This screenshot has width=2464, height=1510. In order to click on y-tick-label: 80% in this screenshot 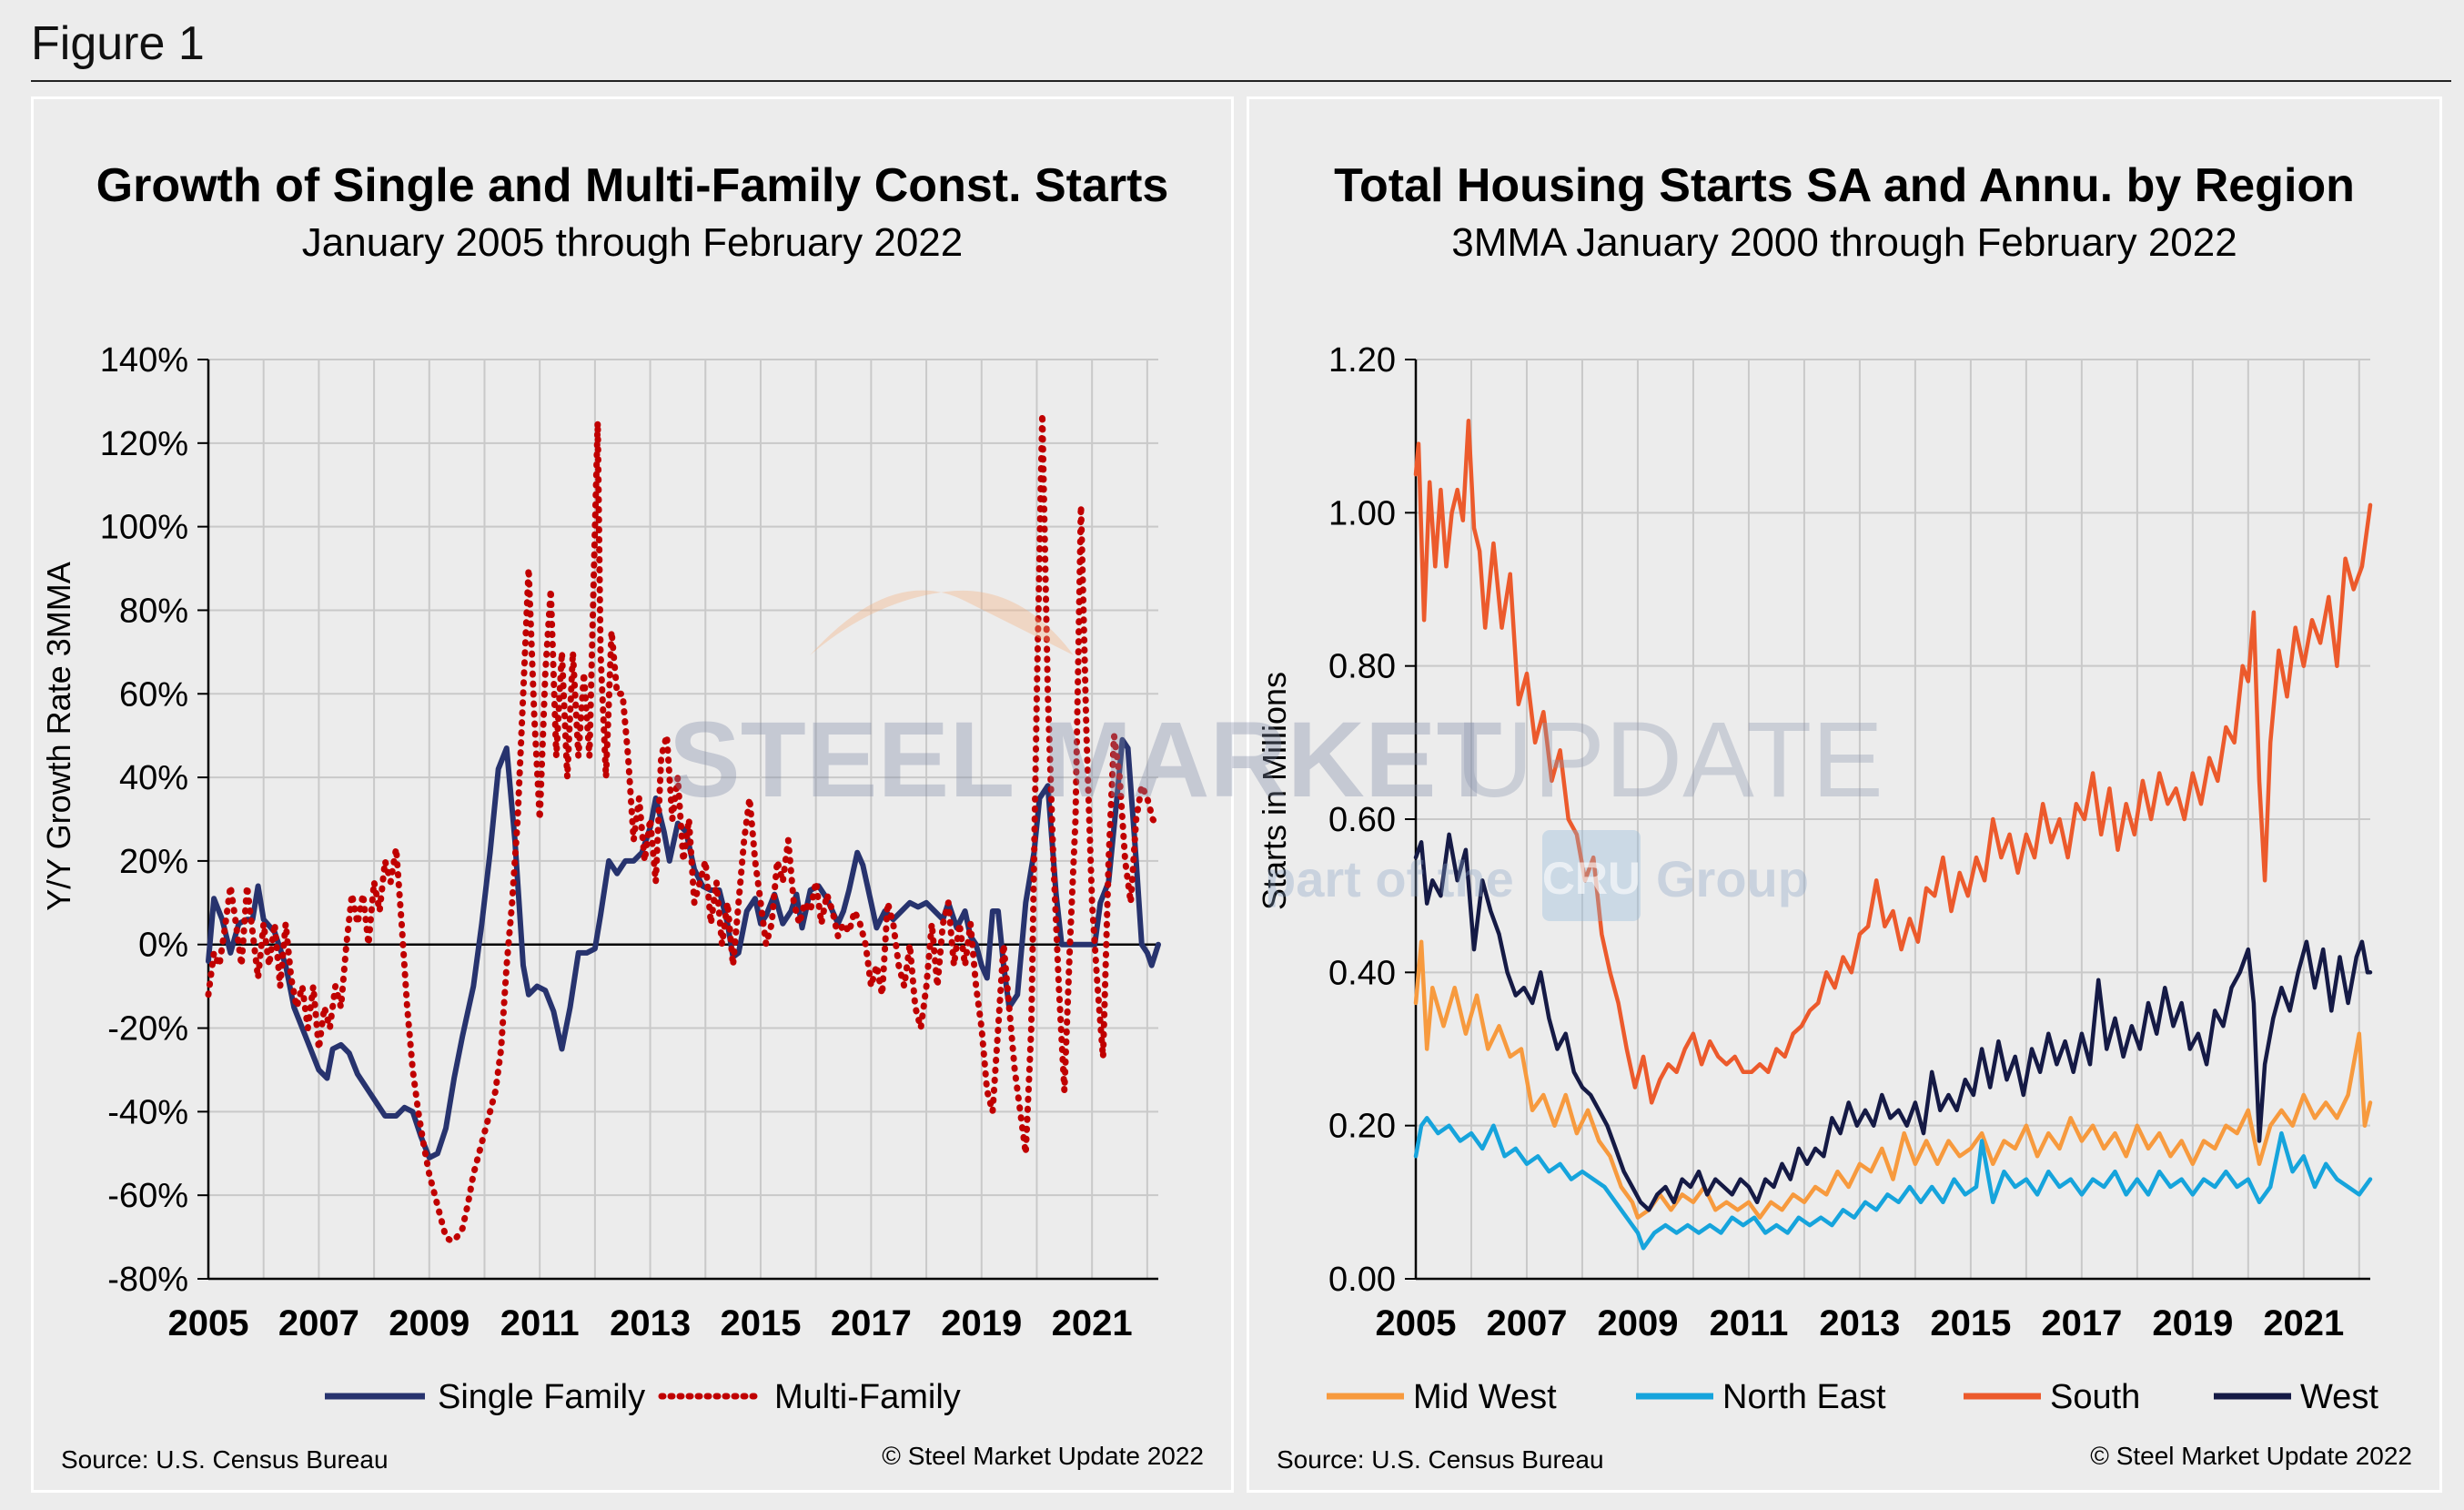, I will do `click(154, 611)`.